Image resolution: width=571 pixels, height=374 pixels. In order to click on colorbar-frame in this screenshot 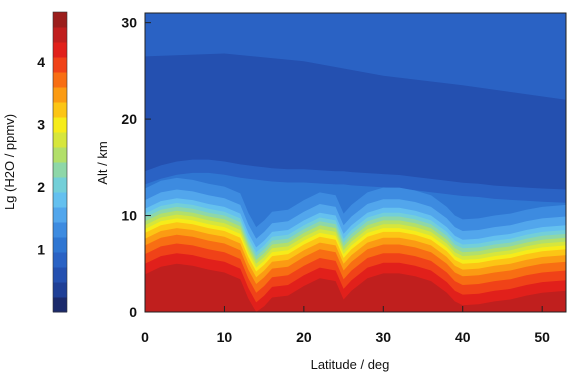, I will do `click(60, 162)`.